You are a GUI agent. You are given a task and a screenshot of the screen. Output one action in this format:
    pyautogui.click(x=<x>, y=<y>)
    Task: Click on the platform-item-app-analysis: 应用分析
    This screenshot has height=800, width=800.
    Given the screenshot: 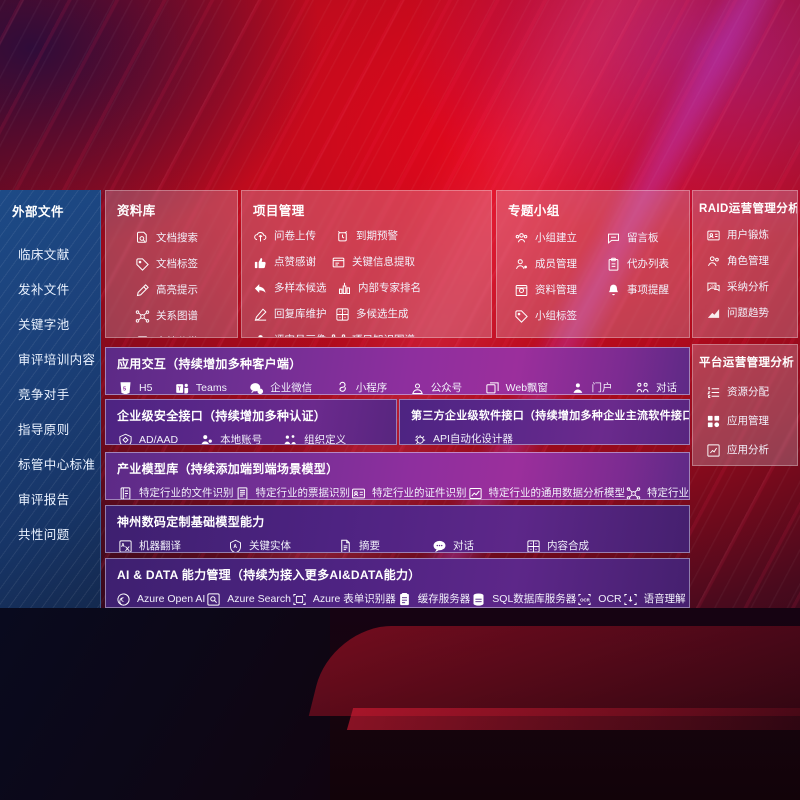 What is the action you would take?
    pyautogui.click(x=751, y=450)
    